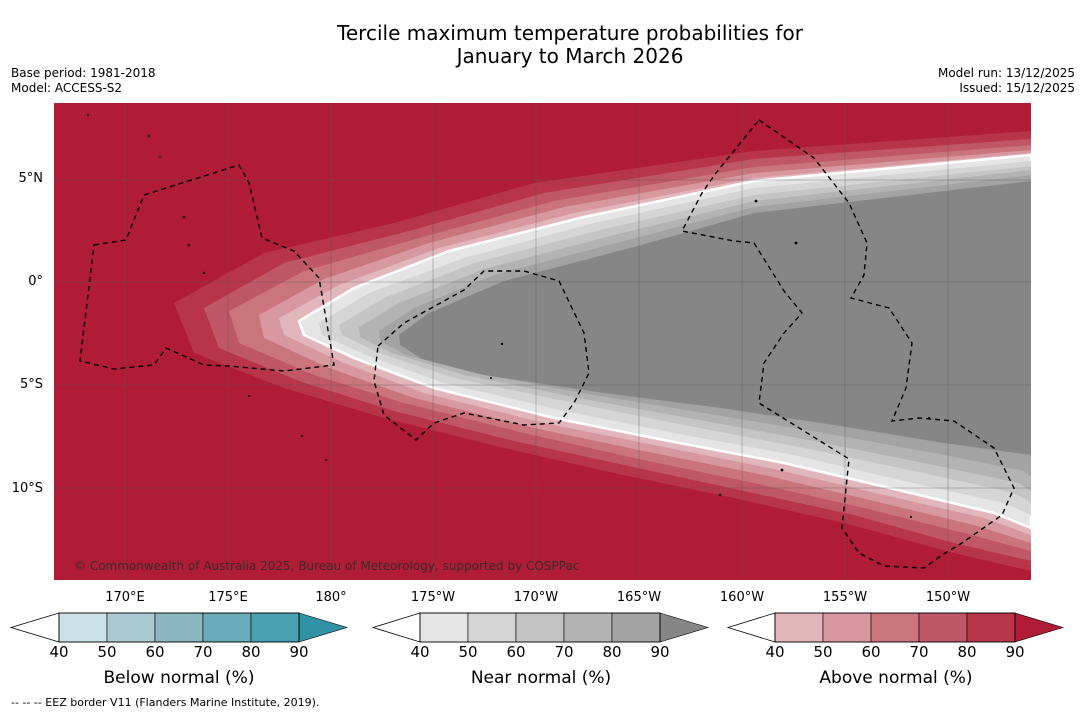 Image resolution: width=1085 pixels, height=713 pixels. Describe the element at coordinates (299, 652) in the screenshot. I see `colorbar-below-tick: 90` at that location.